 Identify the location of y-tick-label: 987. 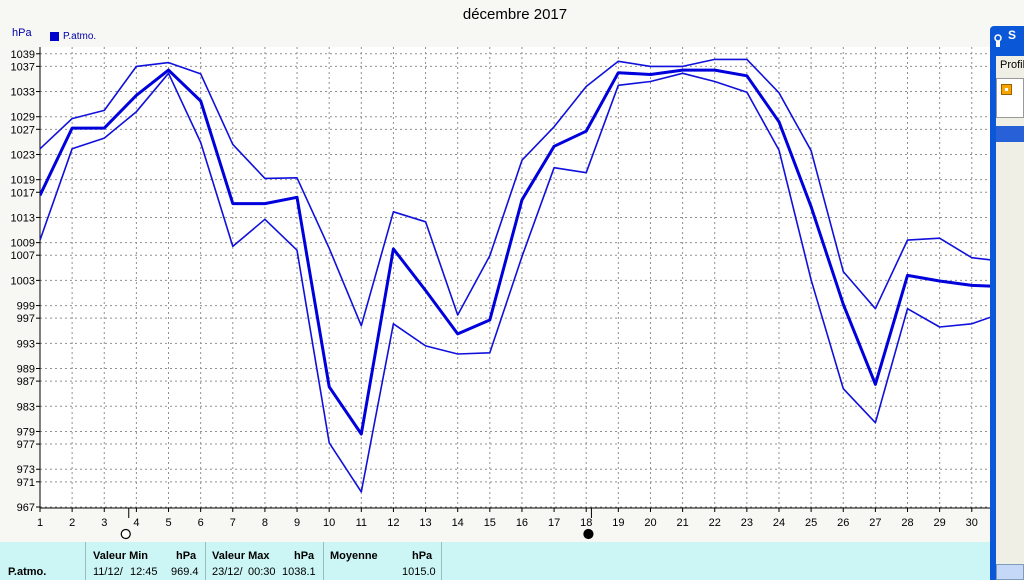
(26, 382).